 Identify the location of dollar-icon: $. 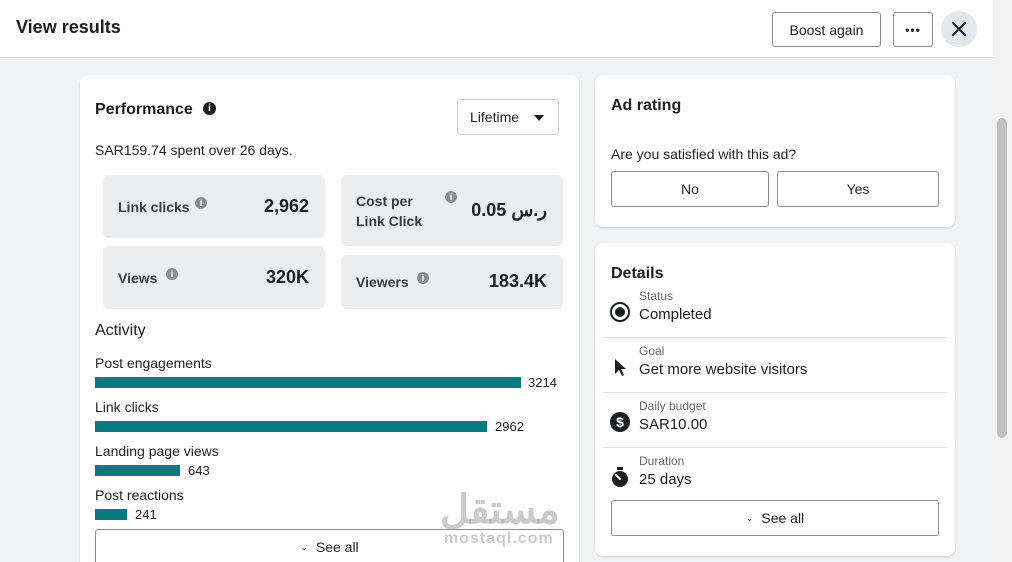
(620, 422).